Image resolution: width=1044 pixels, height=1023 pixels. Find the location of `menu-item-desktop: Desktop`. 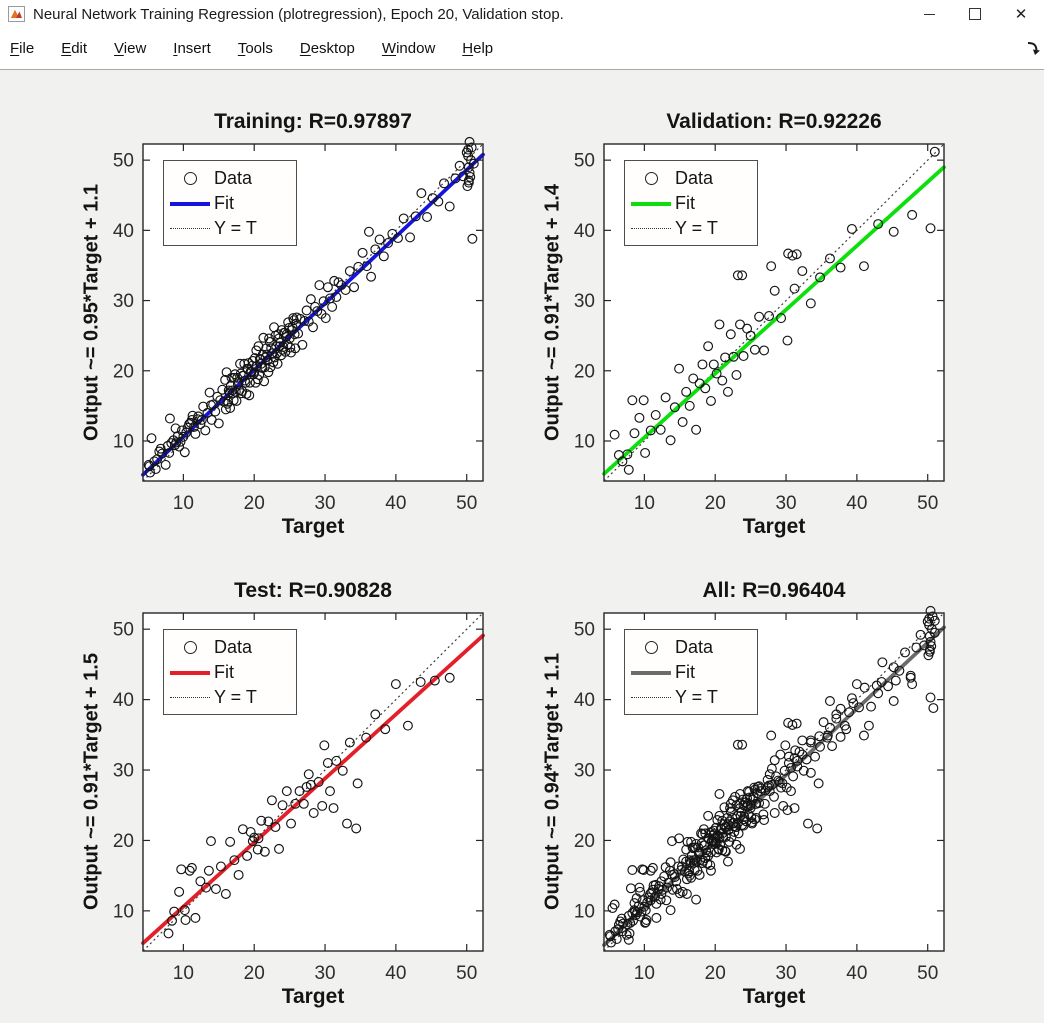

menu-item-desktop: Desktop is located at coordinates (327, 48).